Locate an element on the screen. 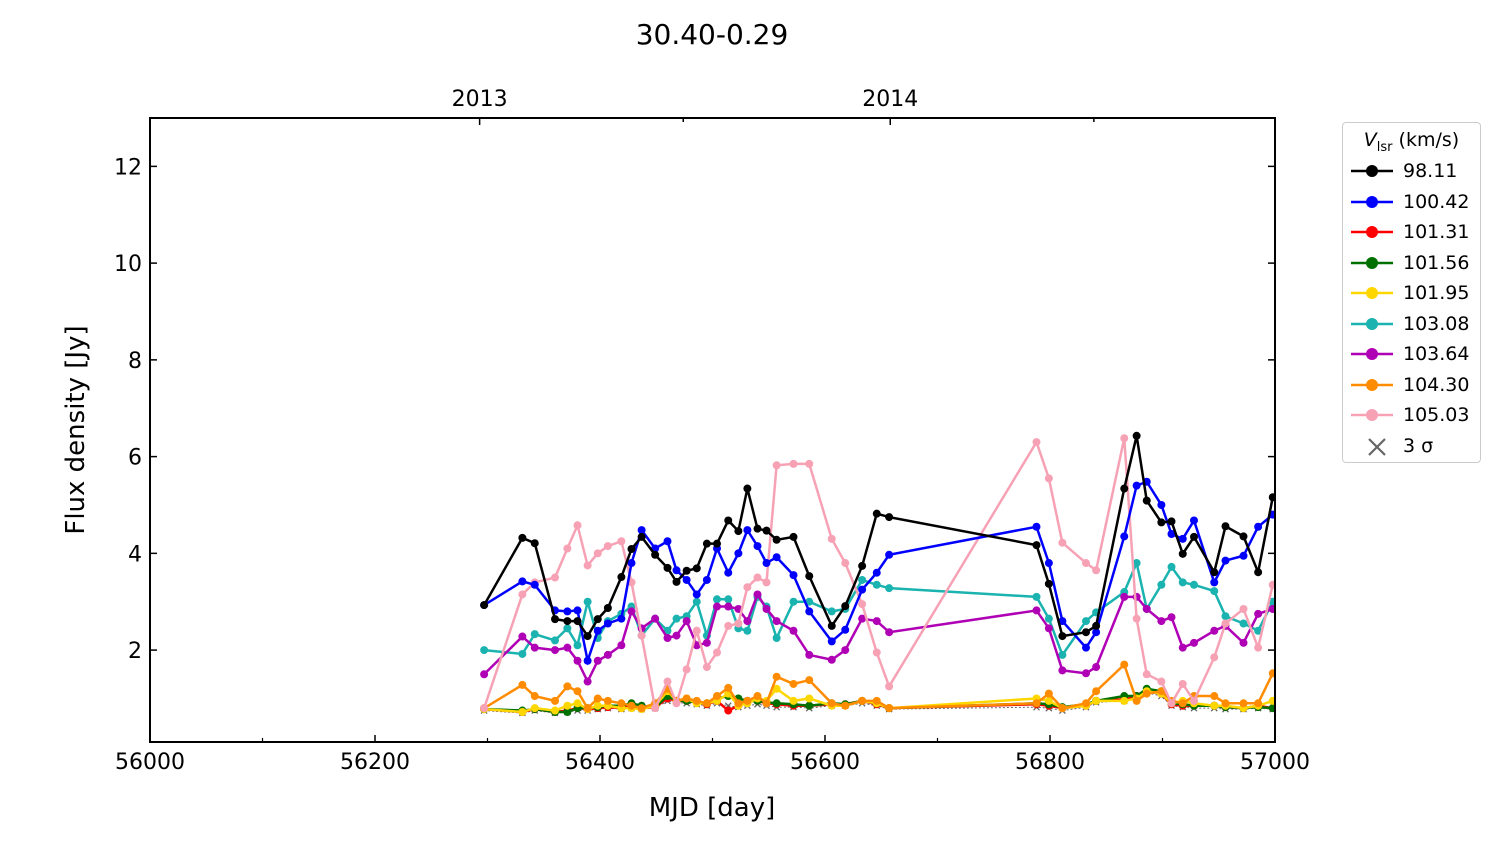 The height and width of the screenshot is (844, 1500). sigma-x-icon is located at coordinates (1377, 446).